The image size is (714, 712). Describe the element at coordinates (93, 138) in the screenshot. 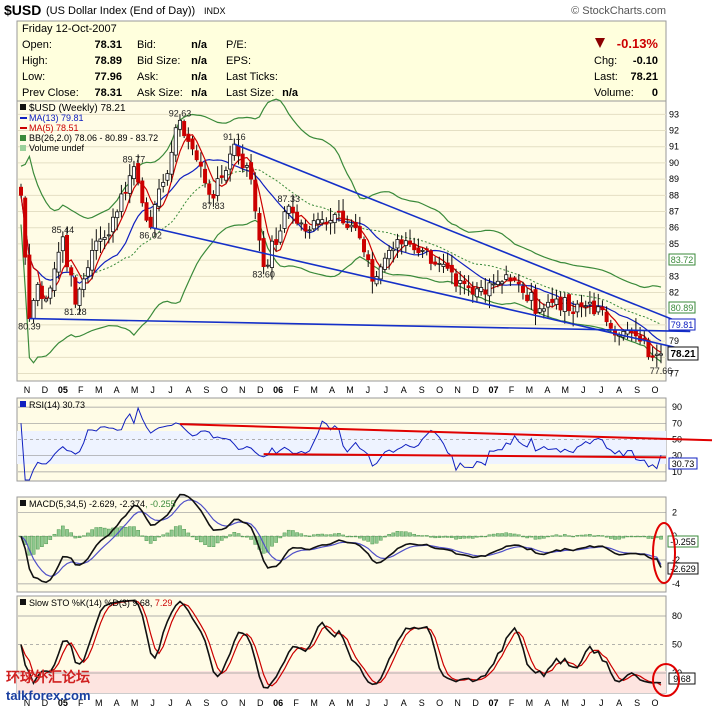

I see `legend-bb: BB(26,2.0) 78.06 - 80.89 - 83.72` at that location.